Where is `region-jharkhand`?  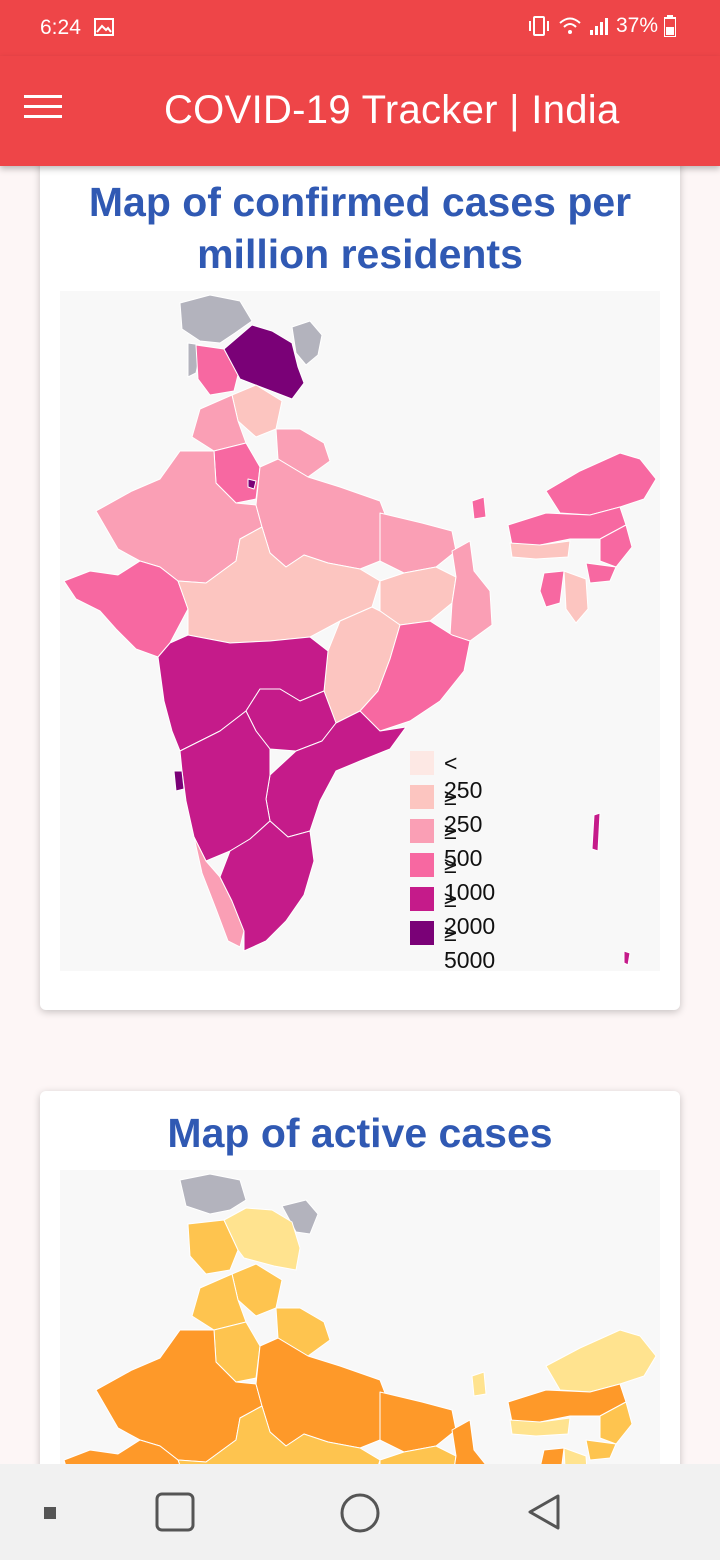 region-jharkhand is located at coordinates (418, 596).